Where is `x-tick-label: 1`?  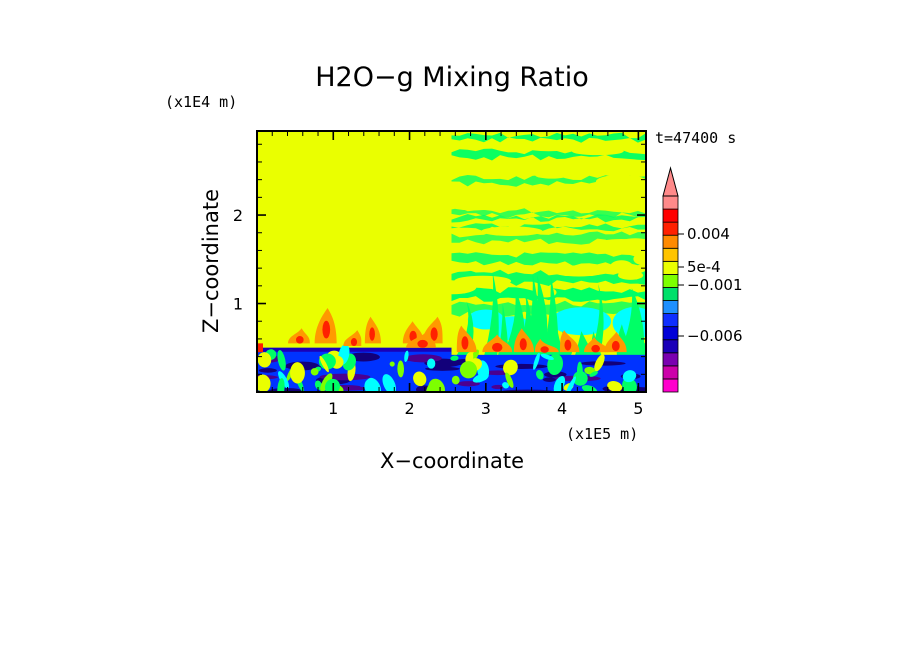 x-tick-label: 1 is located at coordinates (333, 408).